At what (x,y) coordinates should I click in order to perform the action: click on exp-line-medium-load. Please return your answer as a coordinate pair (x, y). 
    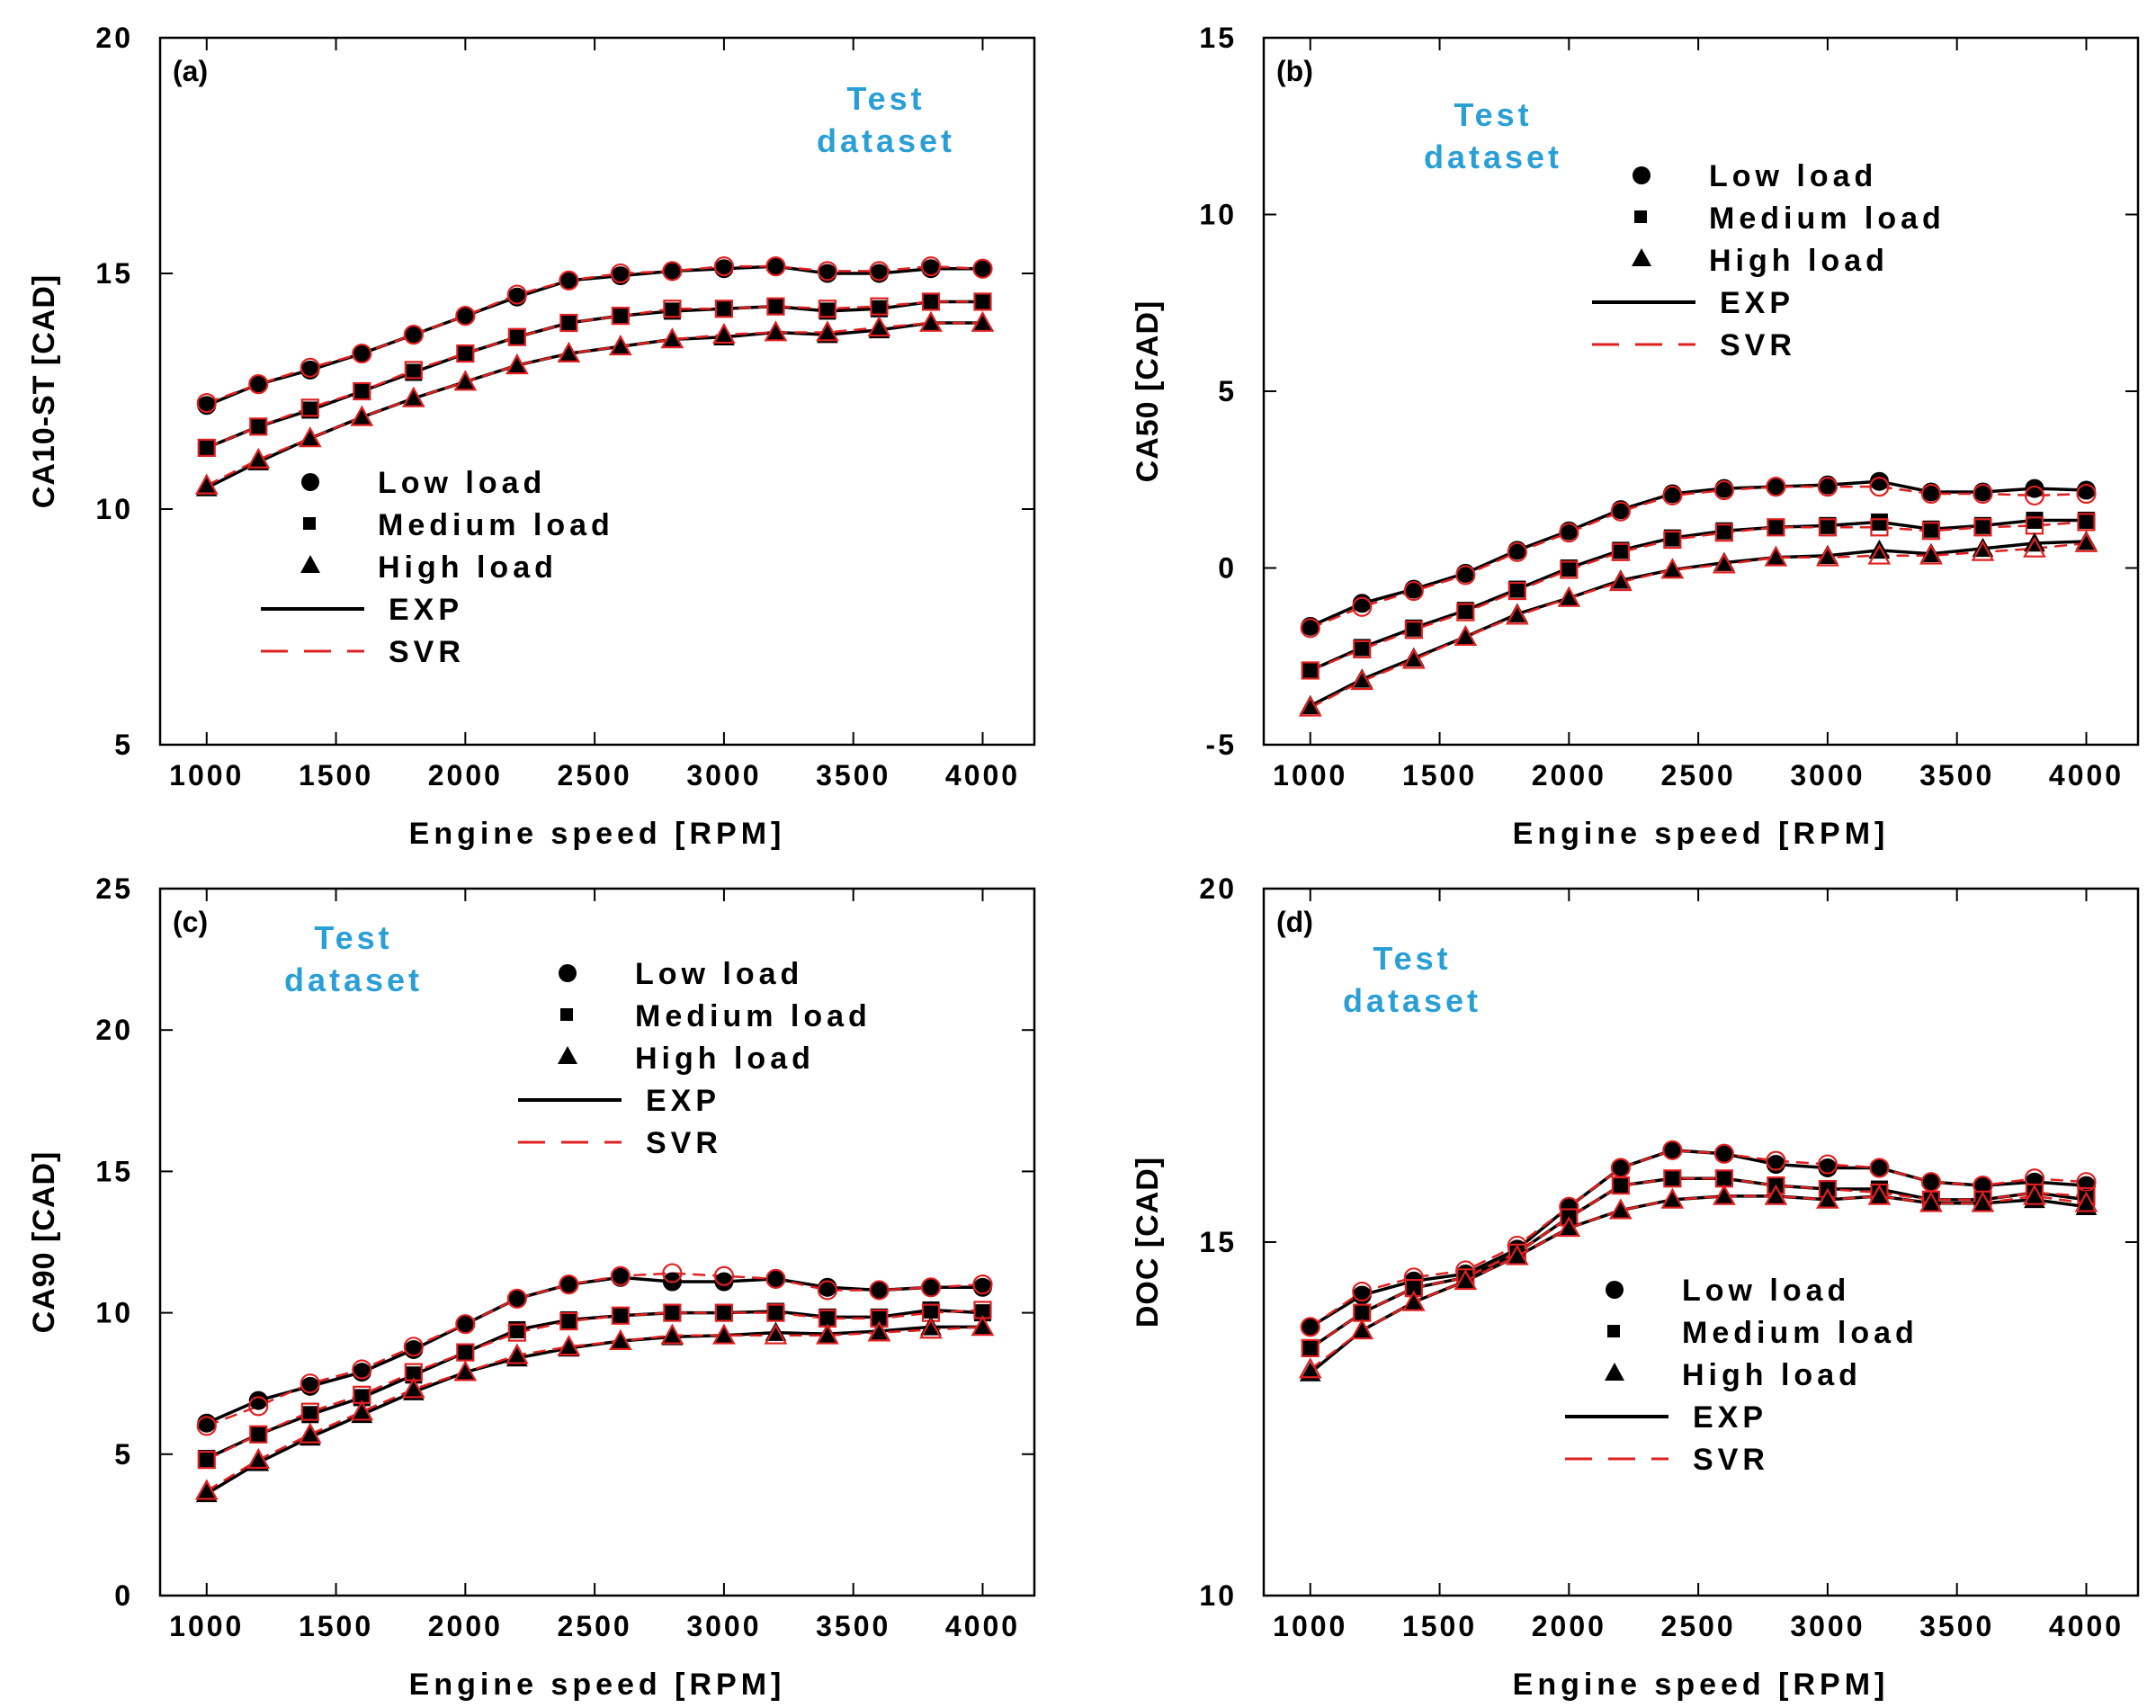
    Looking at the image, I should click on (1698, 596).